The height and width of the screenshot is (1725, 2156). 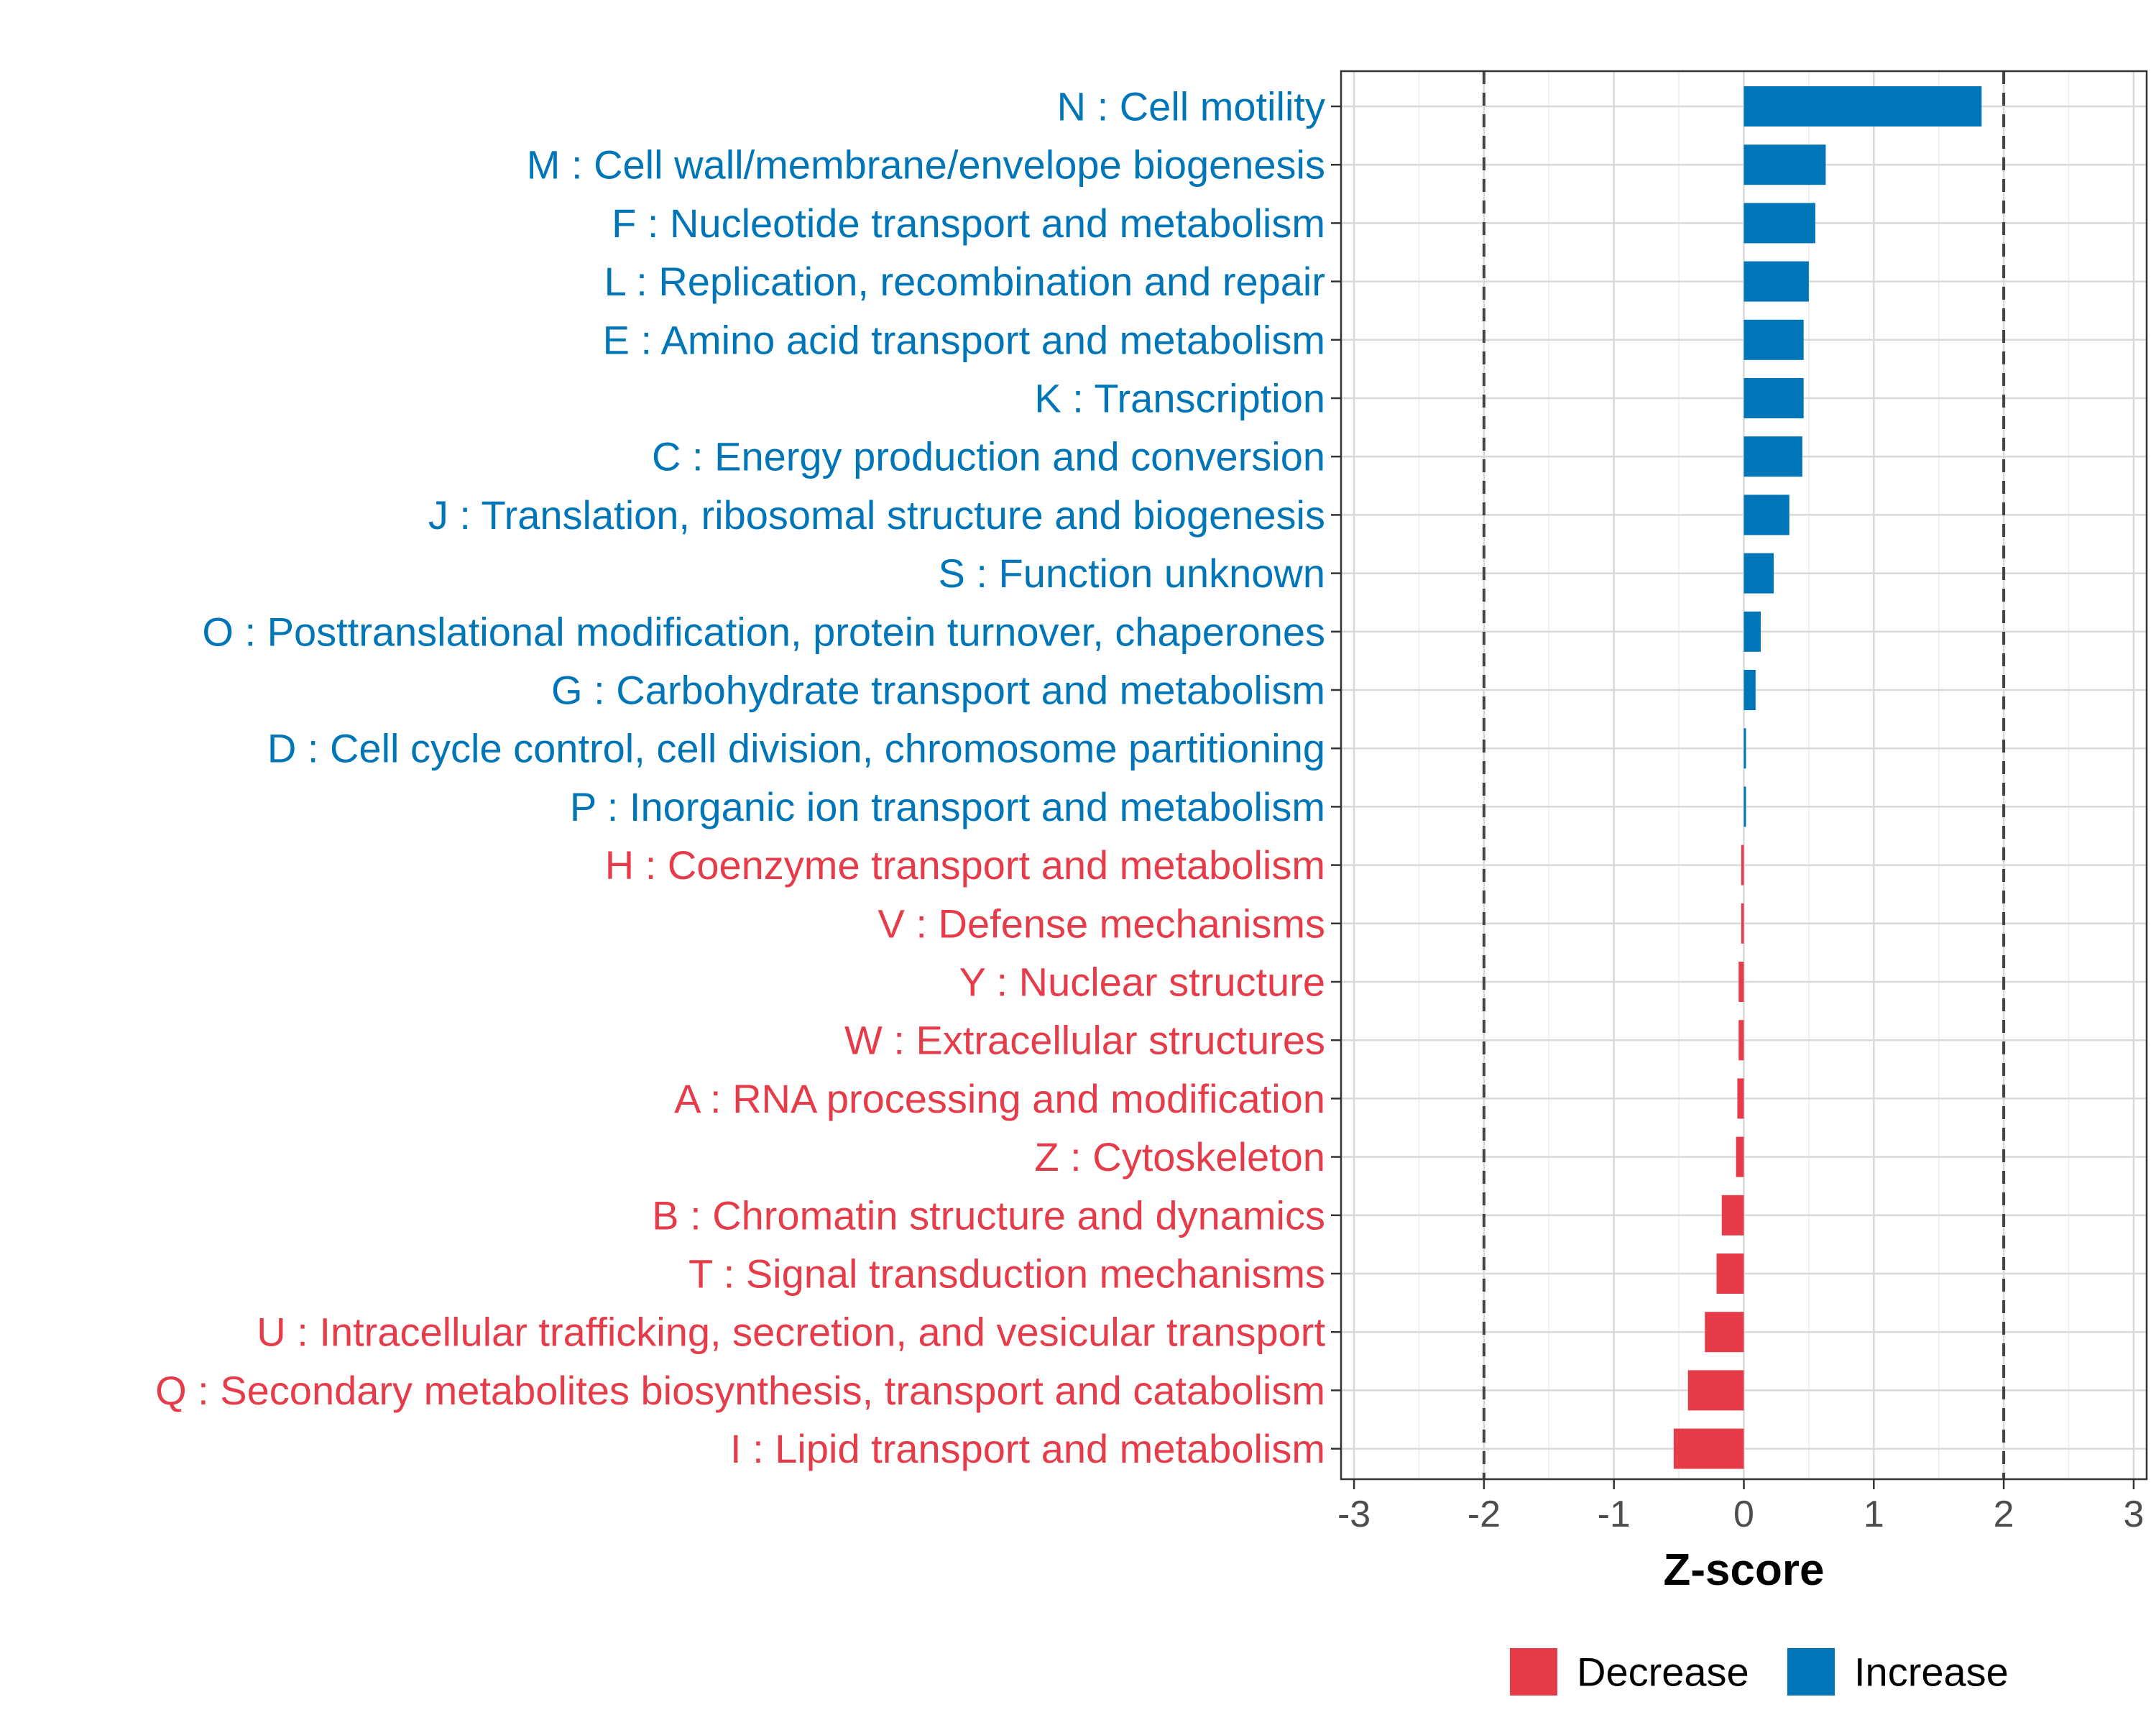 I want to click on x-tick-label: -3, so click(x=1353, y=1514).